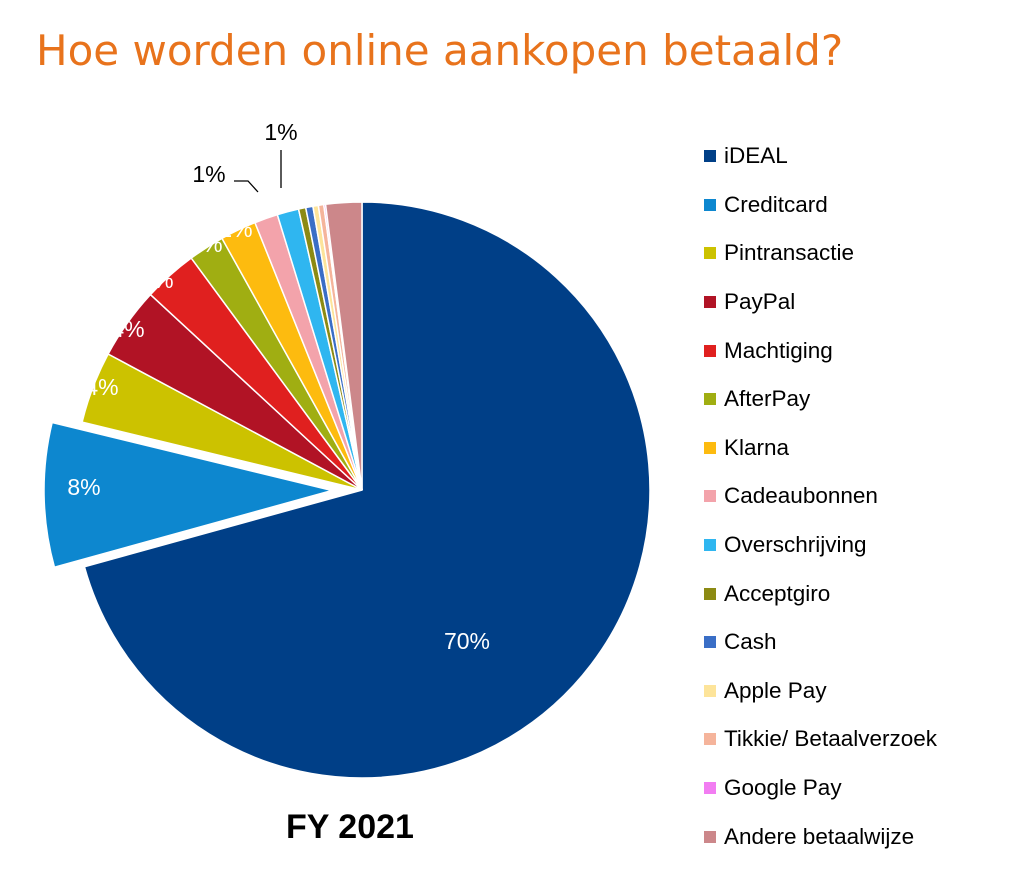 This screenshot has height=877, width=1024. Describe the element at coordinates (767, 399) in the screenshot. I see `legend-label: AfterPay` at that location.